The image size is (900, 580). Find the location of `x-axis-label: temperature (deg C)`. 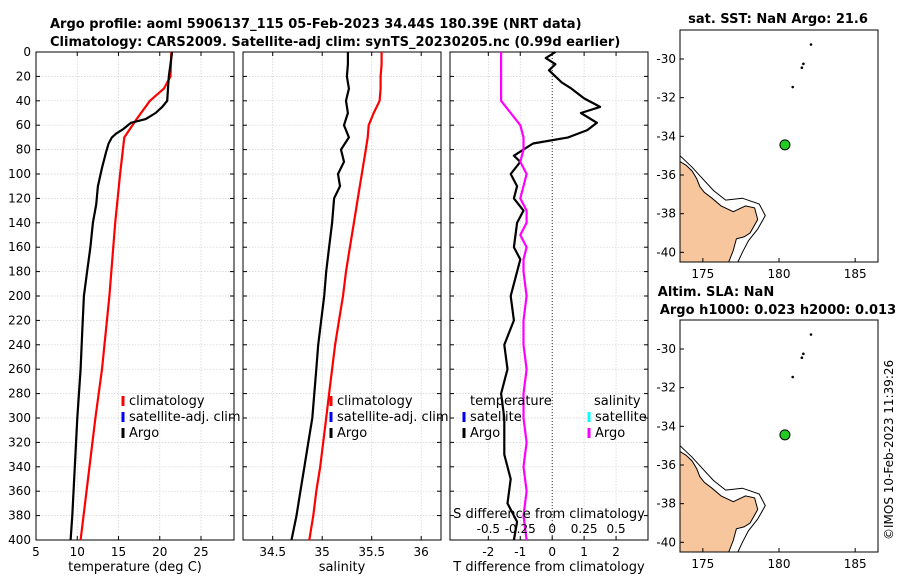

x-axis-label: temperature (deg C) is located at coordinates (135, 567).